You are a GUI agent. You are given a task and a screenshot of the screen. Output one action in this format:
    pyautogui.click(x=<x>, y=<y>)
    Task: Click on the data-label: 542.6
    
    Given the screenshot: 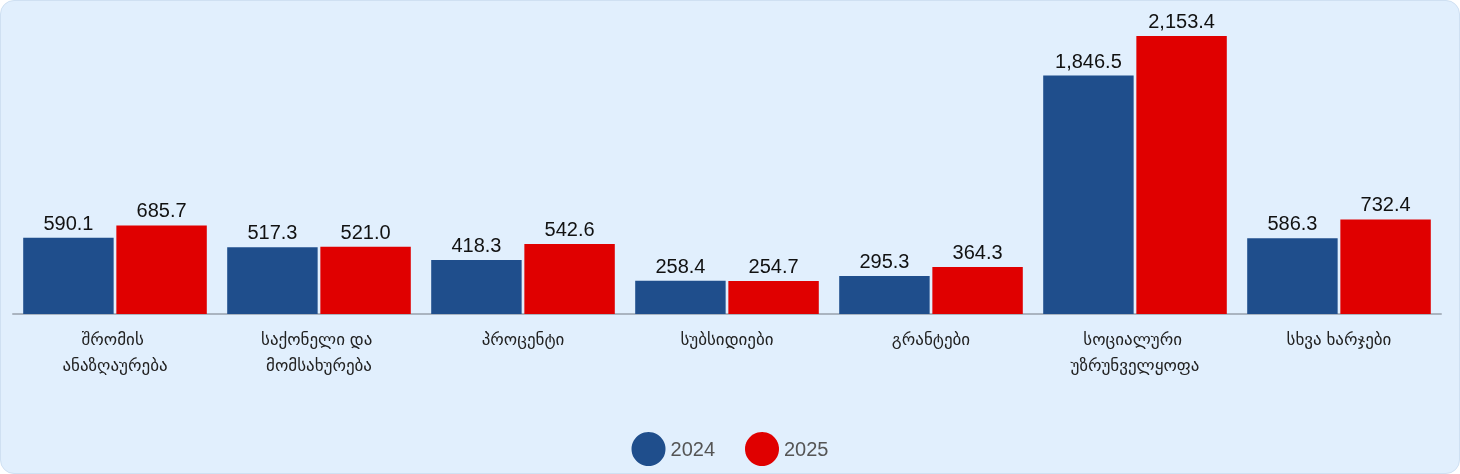 What is the action you would take?
    pyautogui.click(x=569, y=228)
    